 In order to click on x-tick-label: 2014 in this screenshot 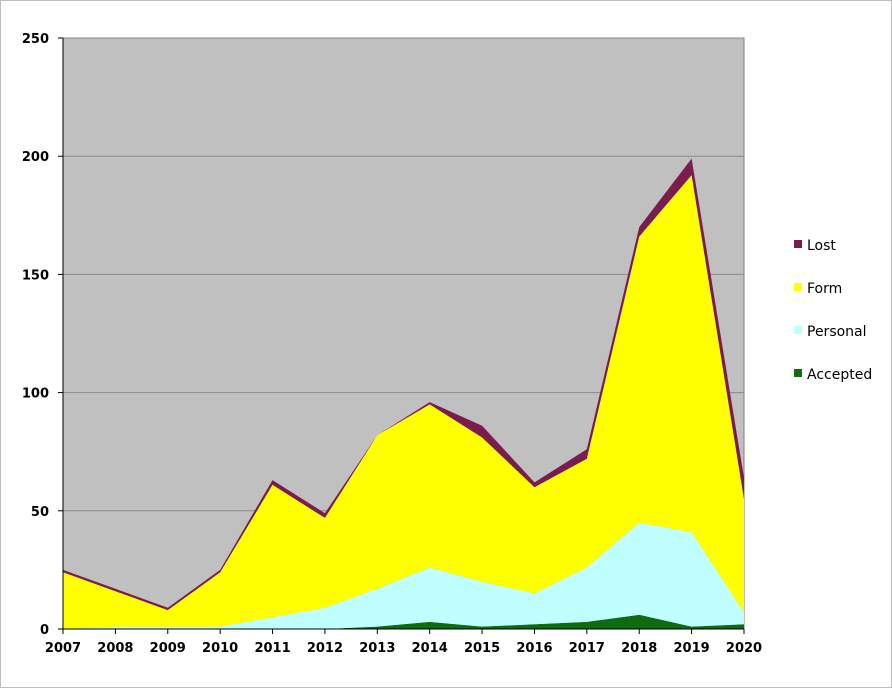, I will do `click(430, 648)`.